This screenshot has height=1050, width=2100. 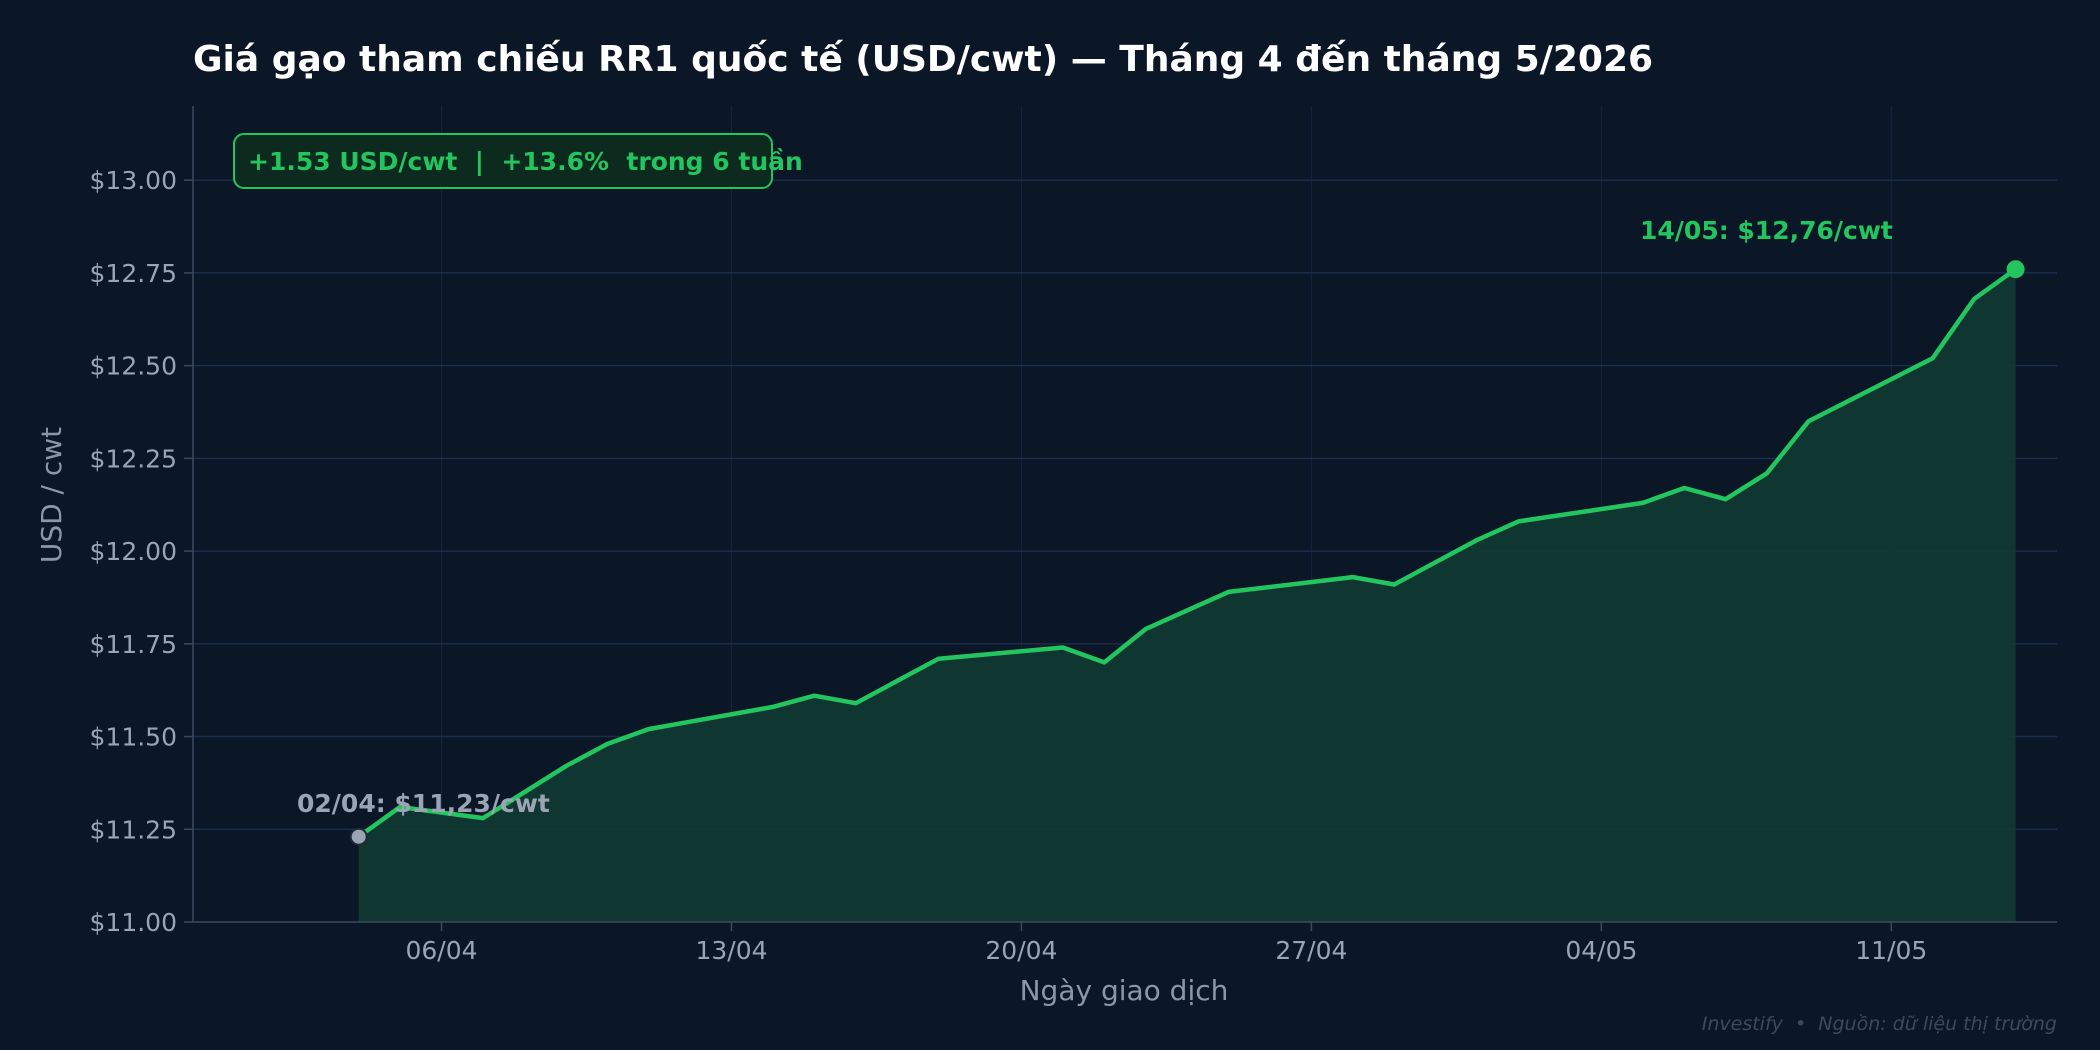 What do you see at coordinates (423, 803) in the screenshot?
I see `start-value-label: 02/04: $11,23/cwt` at bounding box center [423, 803].